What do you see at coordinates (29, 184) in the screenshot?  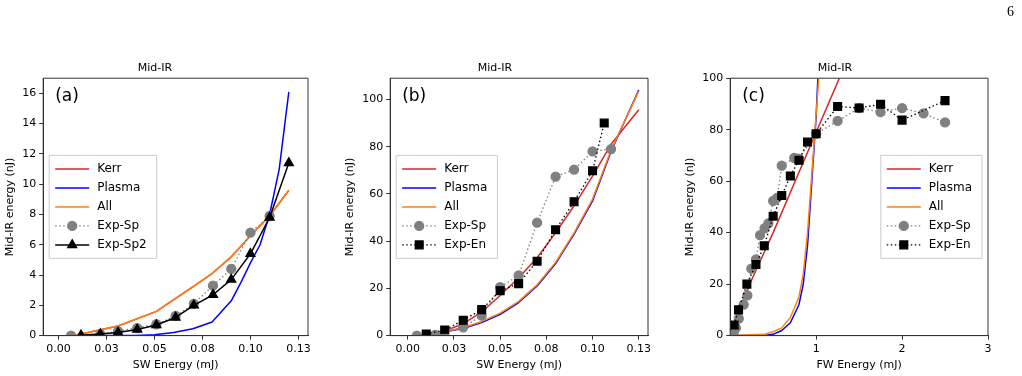 I see `y-tick-label: 10` at bounding box center [29, 184].